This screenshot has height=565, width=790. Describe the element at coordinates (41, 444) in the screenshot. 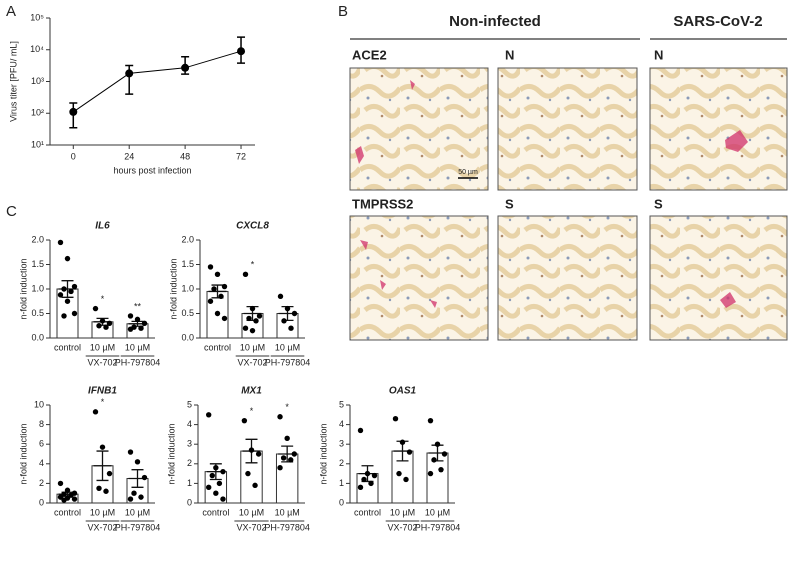

I see `y-tick-label: 6` at that location.